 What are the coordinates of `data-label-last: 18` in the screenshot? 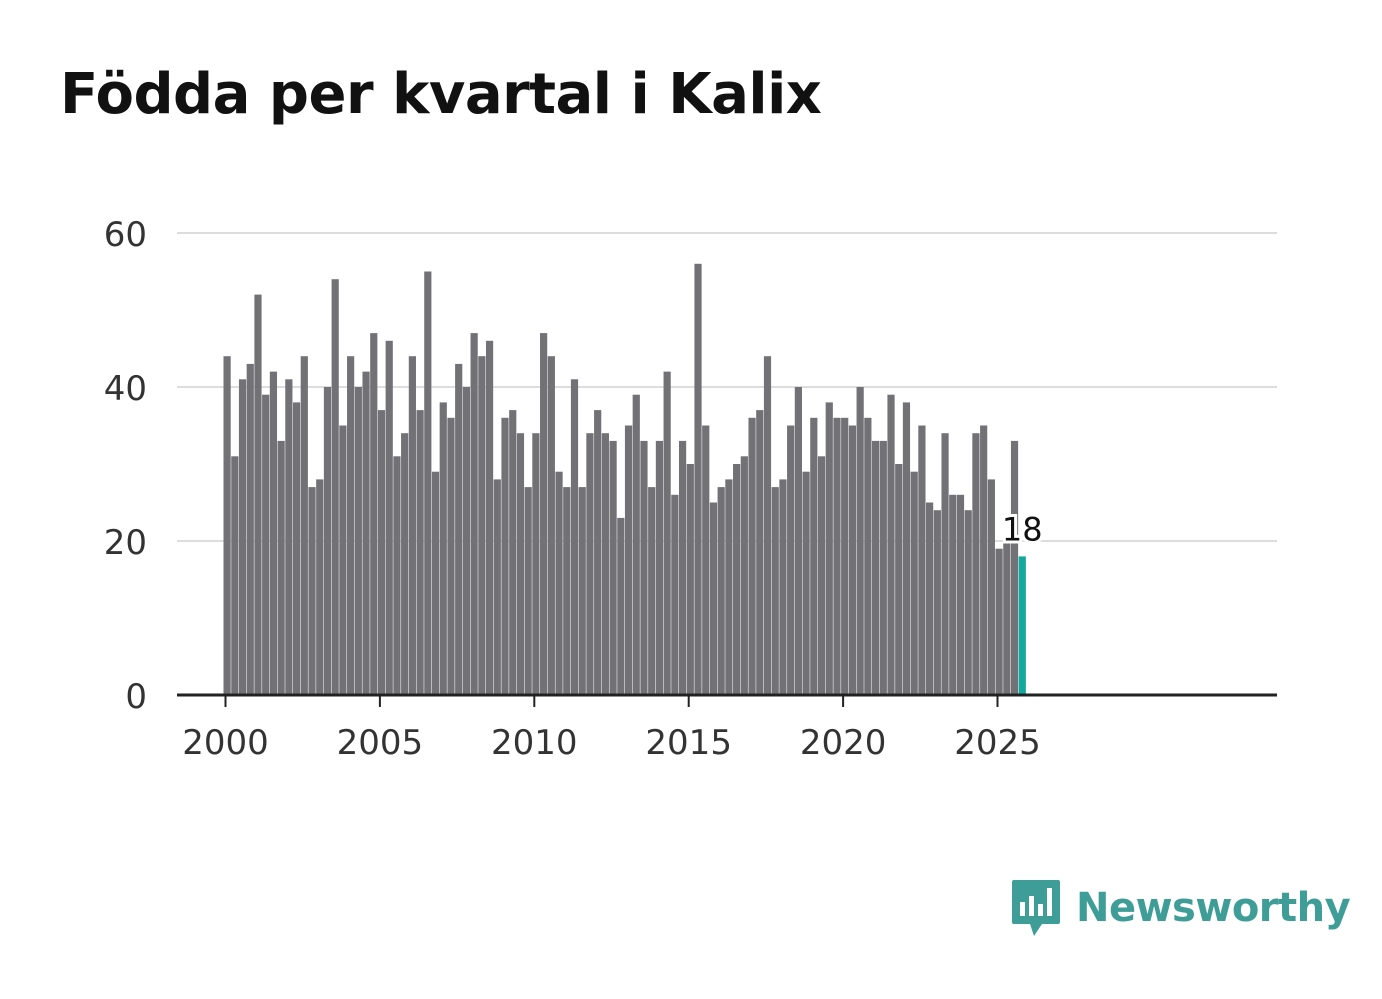 It's located at (1022, 529).